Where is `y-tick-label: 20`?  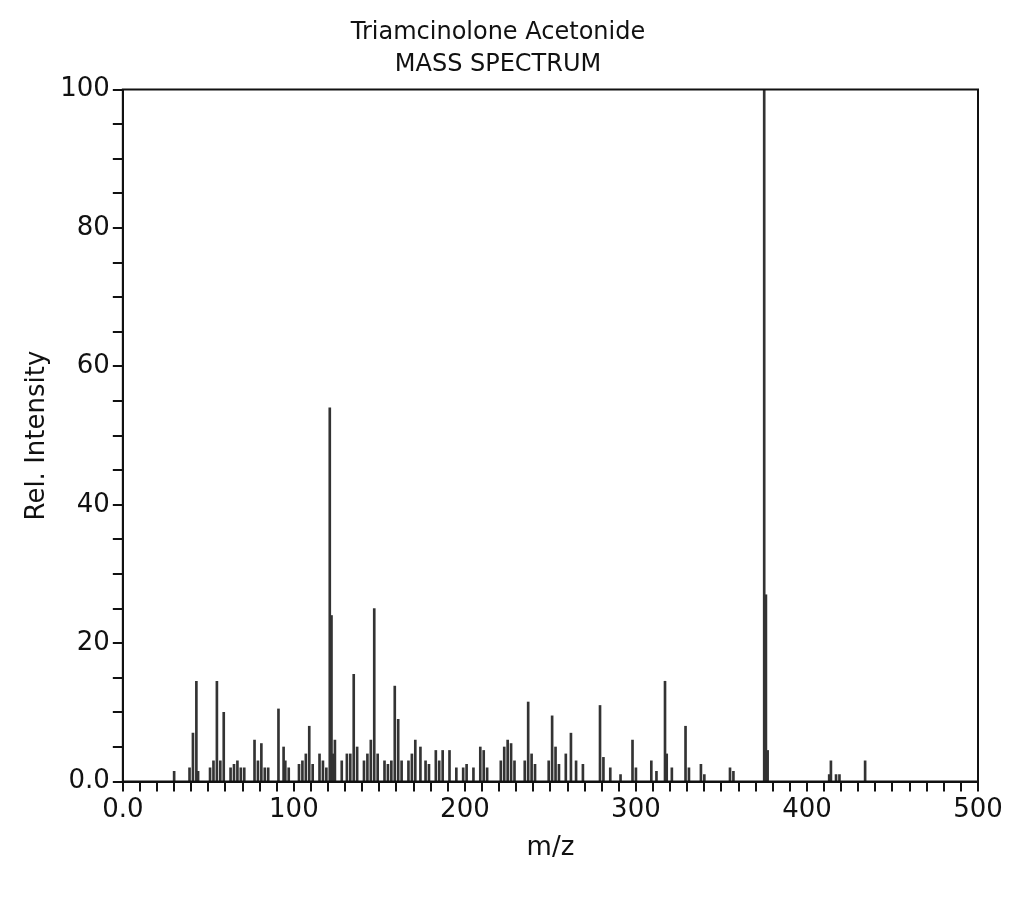
y-tick-label: 20 is located at coordinates (93, 640).